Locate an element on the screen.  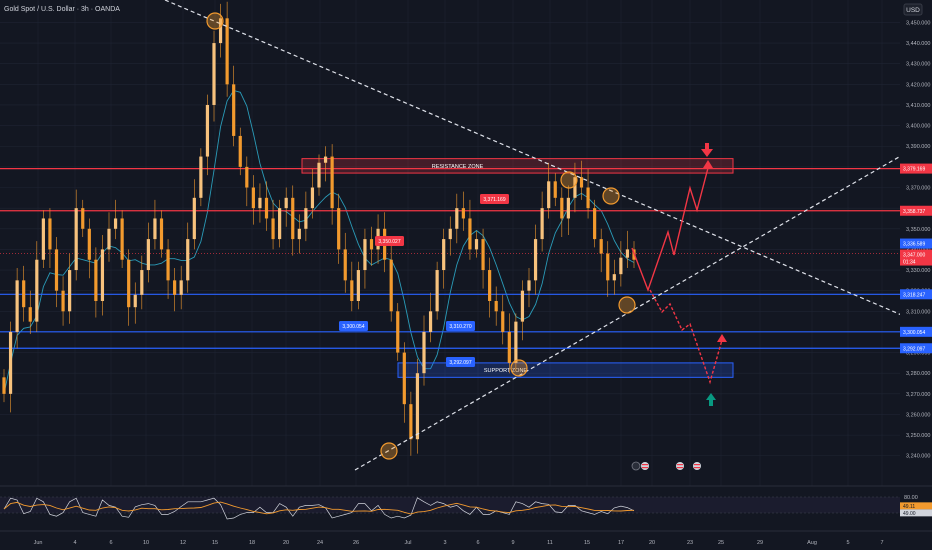
projection-arrow-head-down is located at coordinates (722, 338).